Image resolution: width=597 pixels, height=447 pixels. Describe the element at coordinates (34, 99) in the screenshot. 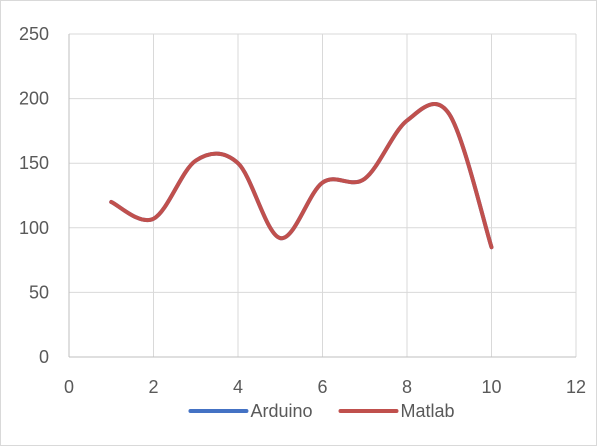

I see `y-tick-label: 200` at that location.